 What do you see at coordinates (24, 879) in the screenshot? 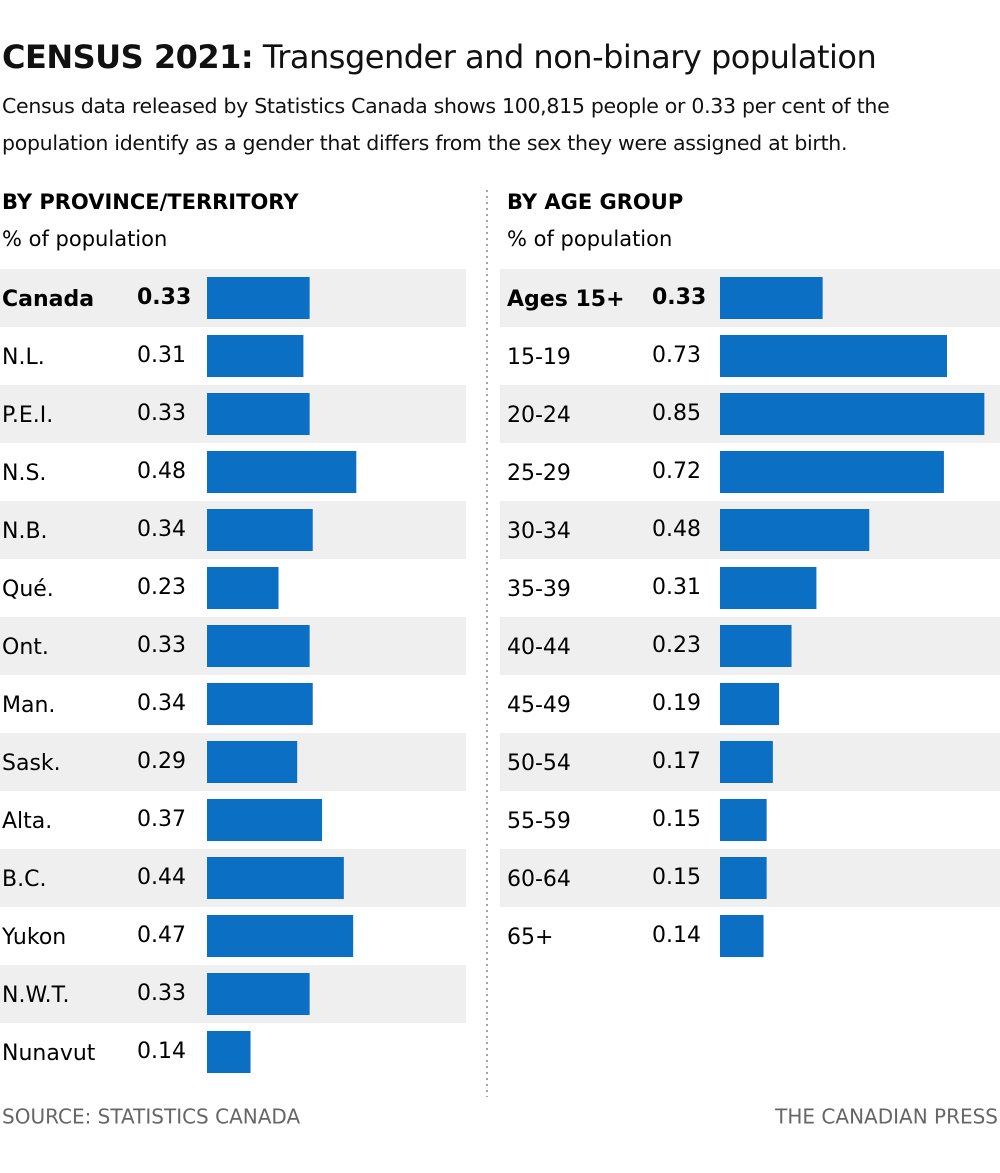
I see `category-label: B.C.` at bounding box center [24, 879].